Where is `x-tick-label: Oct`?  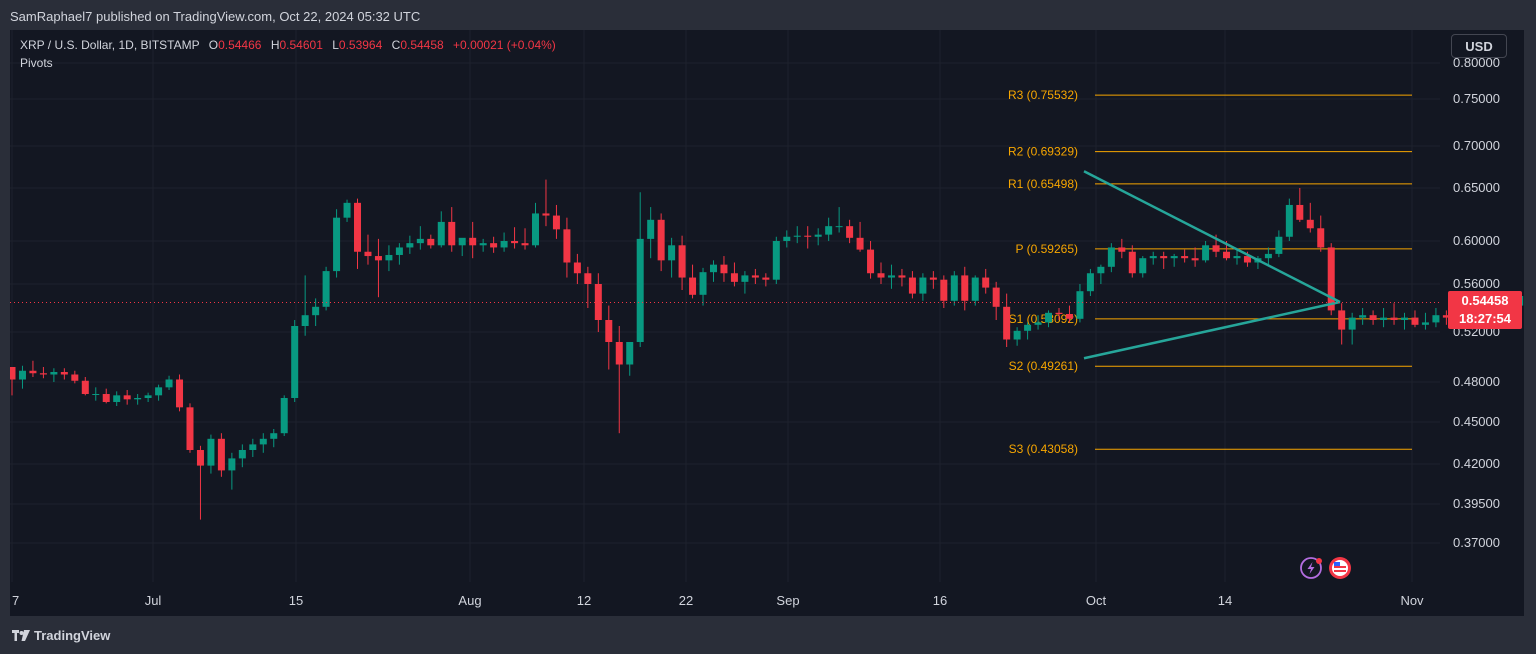
x-tick-label: Oct is located at coordinates (1096, 600).